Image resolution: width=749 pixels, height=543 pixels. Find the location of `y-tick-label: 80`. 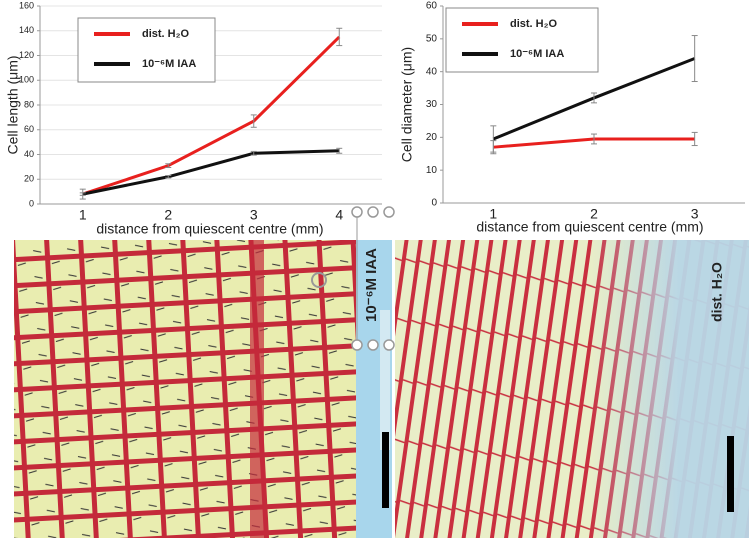

y-tick-label: 80 is located at coordinates (29, 104).